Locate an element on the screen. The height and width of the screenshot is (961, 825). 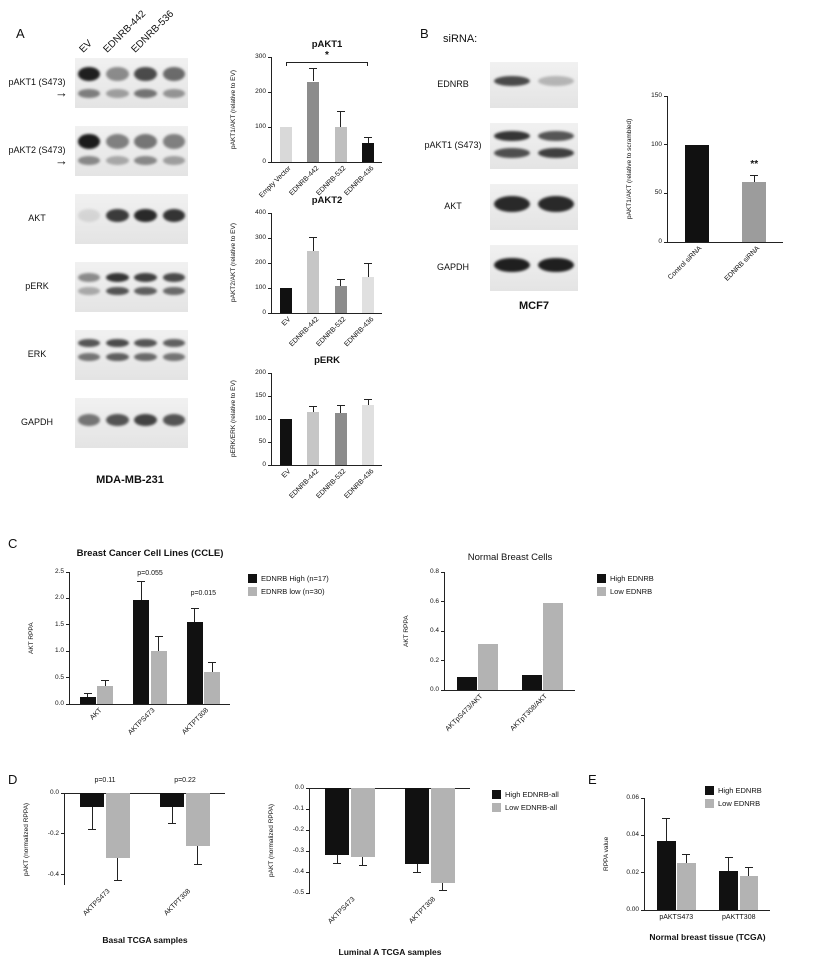
x-axis-title: Luminal A TCGA samples is located at coordinates (390, 952).